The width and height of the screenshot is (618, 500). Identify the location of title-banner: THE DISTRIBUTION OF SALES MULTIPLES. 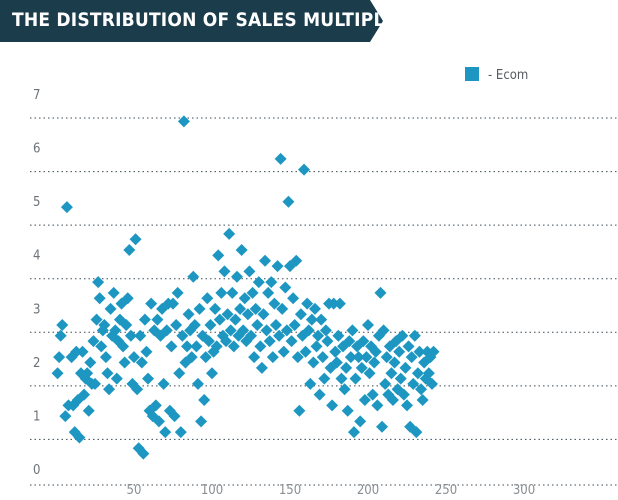
(204, 21).